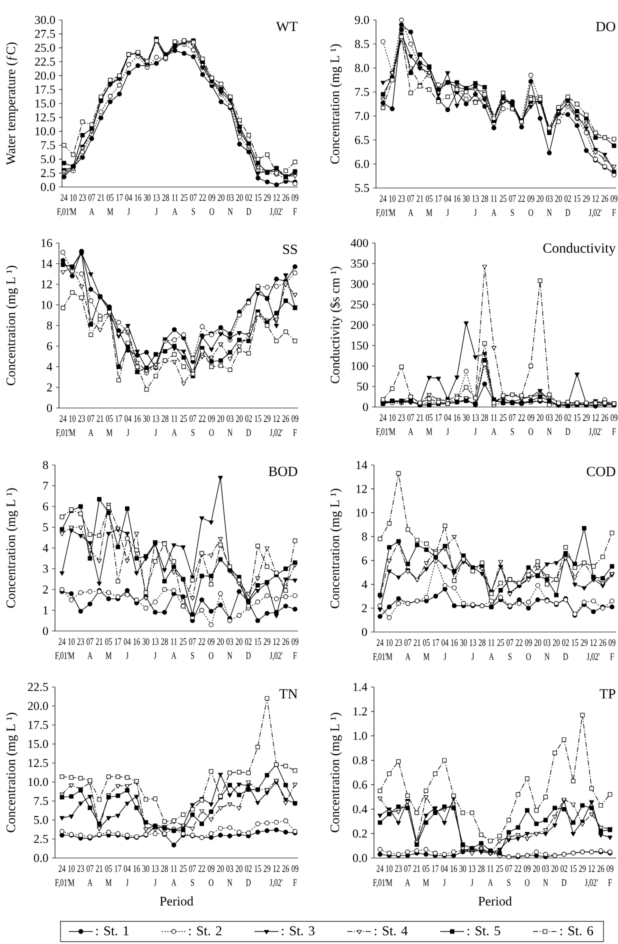 Image resolution: width=618 pixels, height=944 pixels. Describe the element at coordinates (360, 858) in the screenshot. I see `y-tick-label: 0.0` at that location.